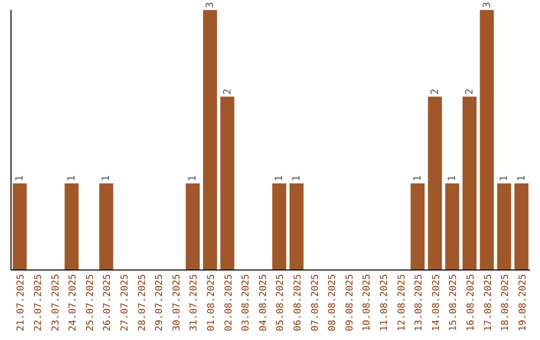 The image size is (540, 340). What do you see at coordinates (56, 303) in the screenshot?
I see `x-tick-label: 23.07.2025` at bounding box center [56, 303].